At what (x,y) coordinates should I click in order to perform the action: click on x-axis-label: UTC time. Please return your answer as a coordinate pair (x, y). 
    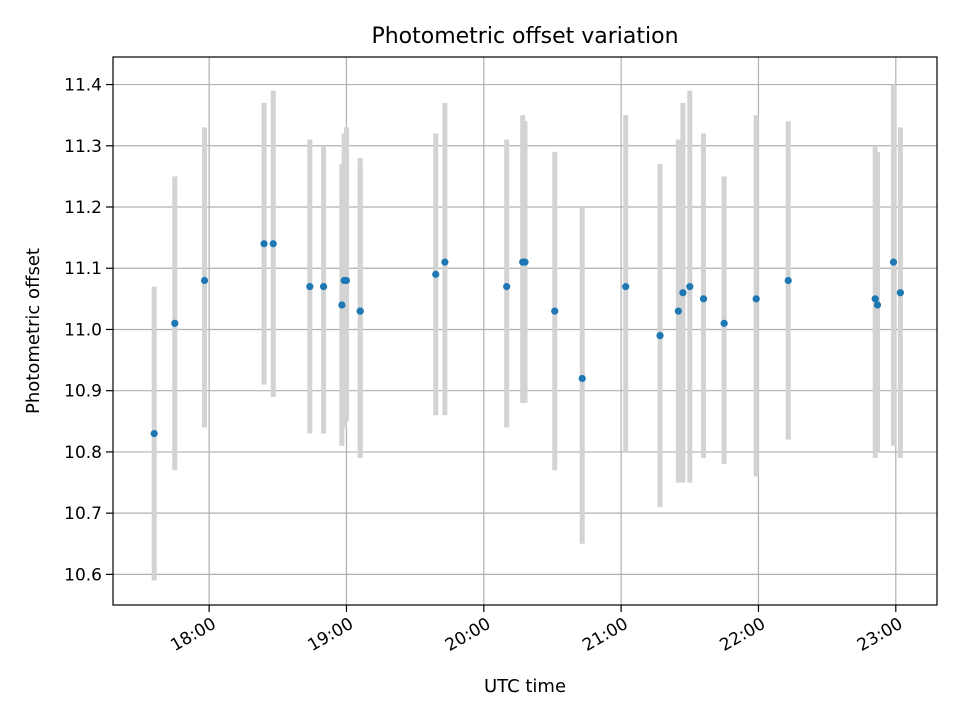
    Looking at the image, I should click on (525, 686).